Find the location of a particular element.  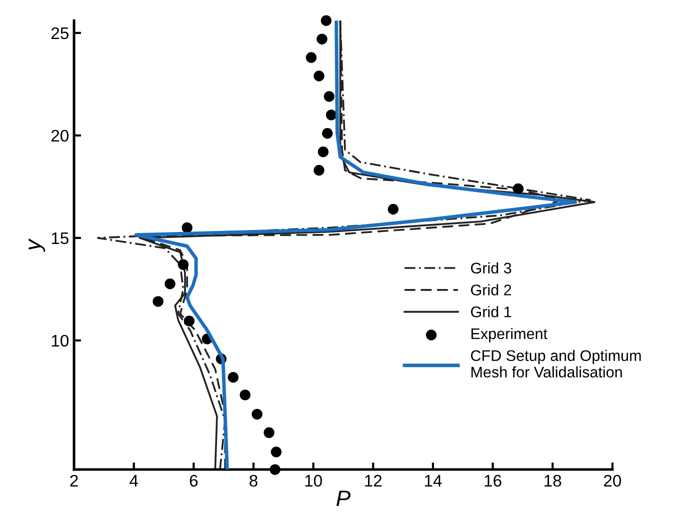

x-tick-label: 16 is located at coordinates (493, 480).